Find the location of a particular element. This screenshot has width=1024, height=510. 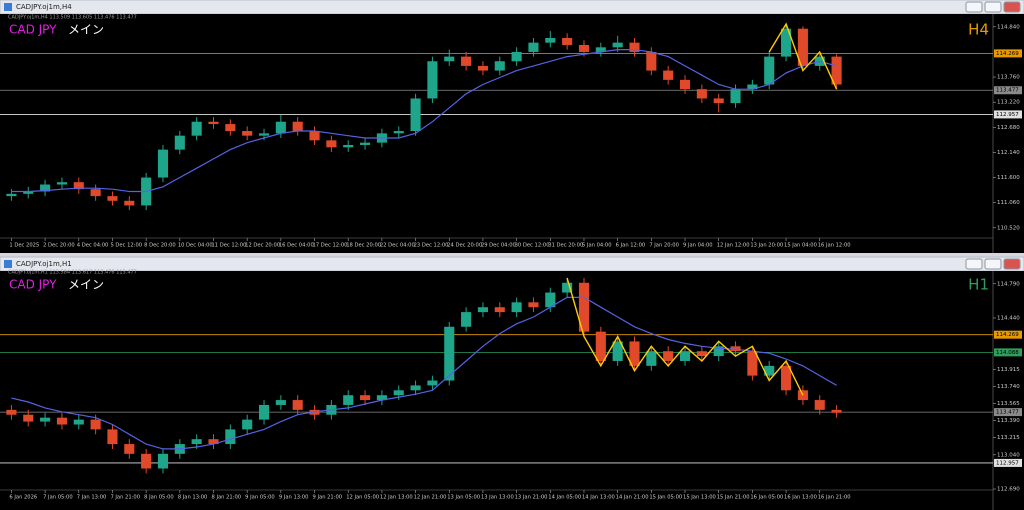

y-tick-label: 113.915 is located at coordinates (1008, 370).